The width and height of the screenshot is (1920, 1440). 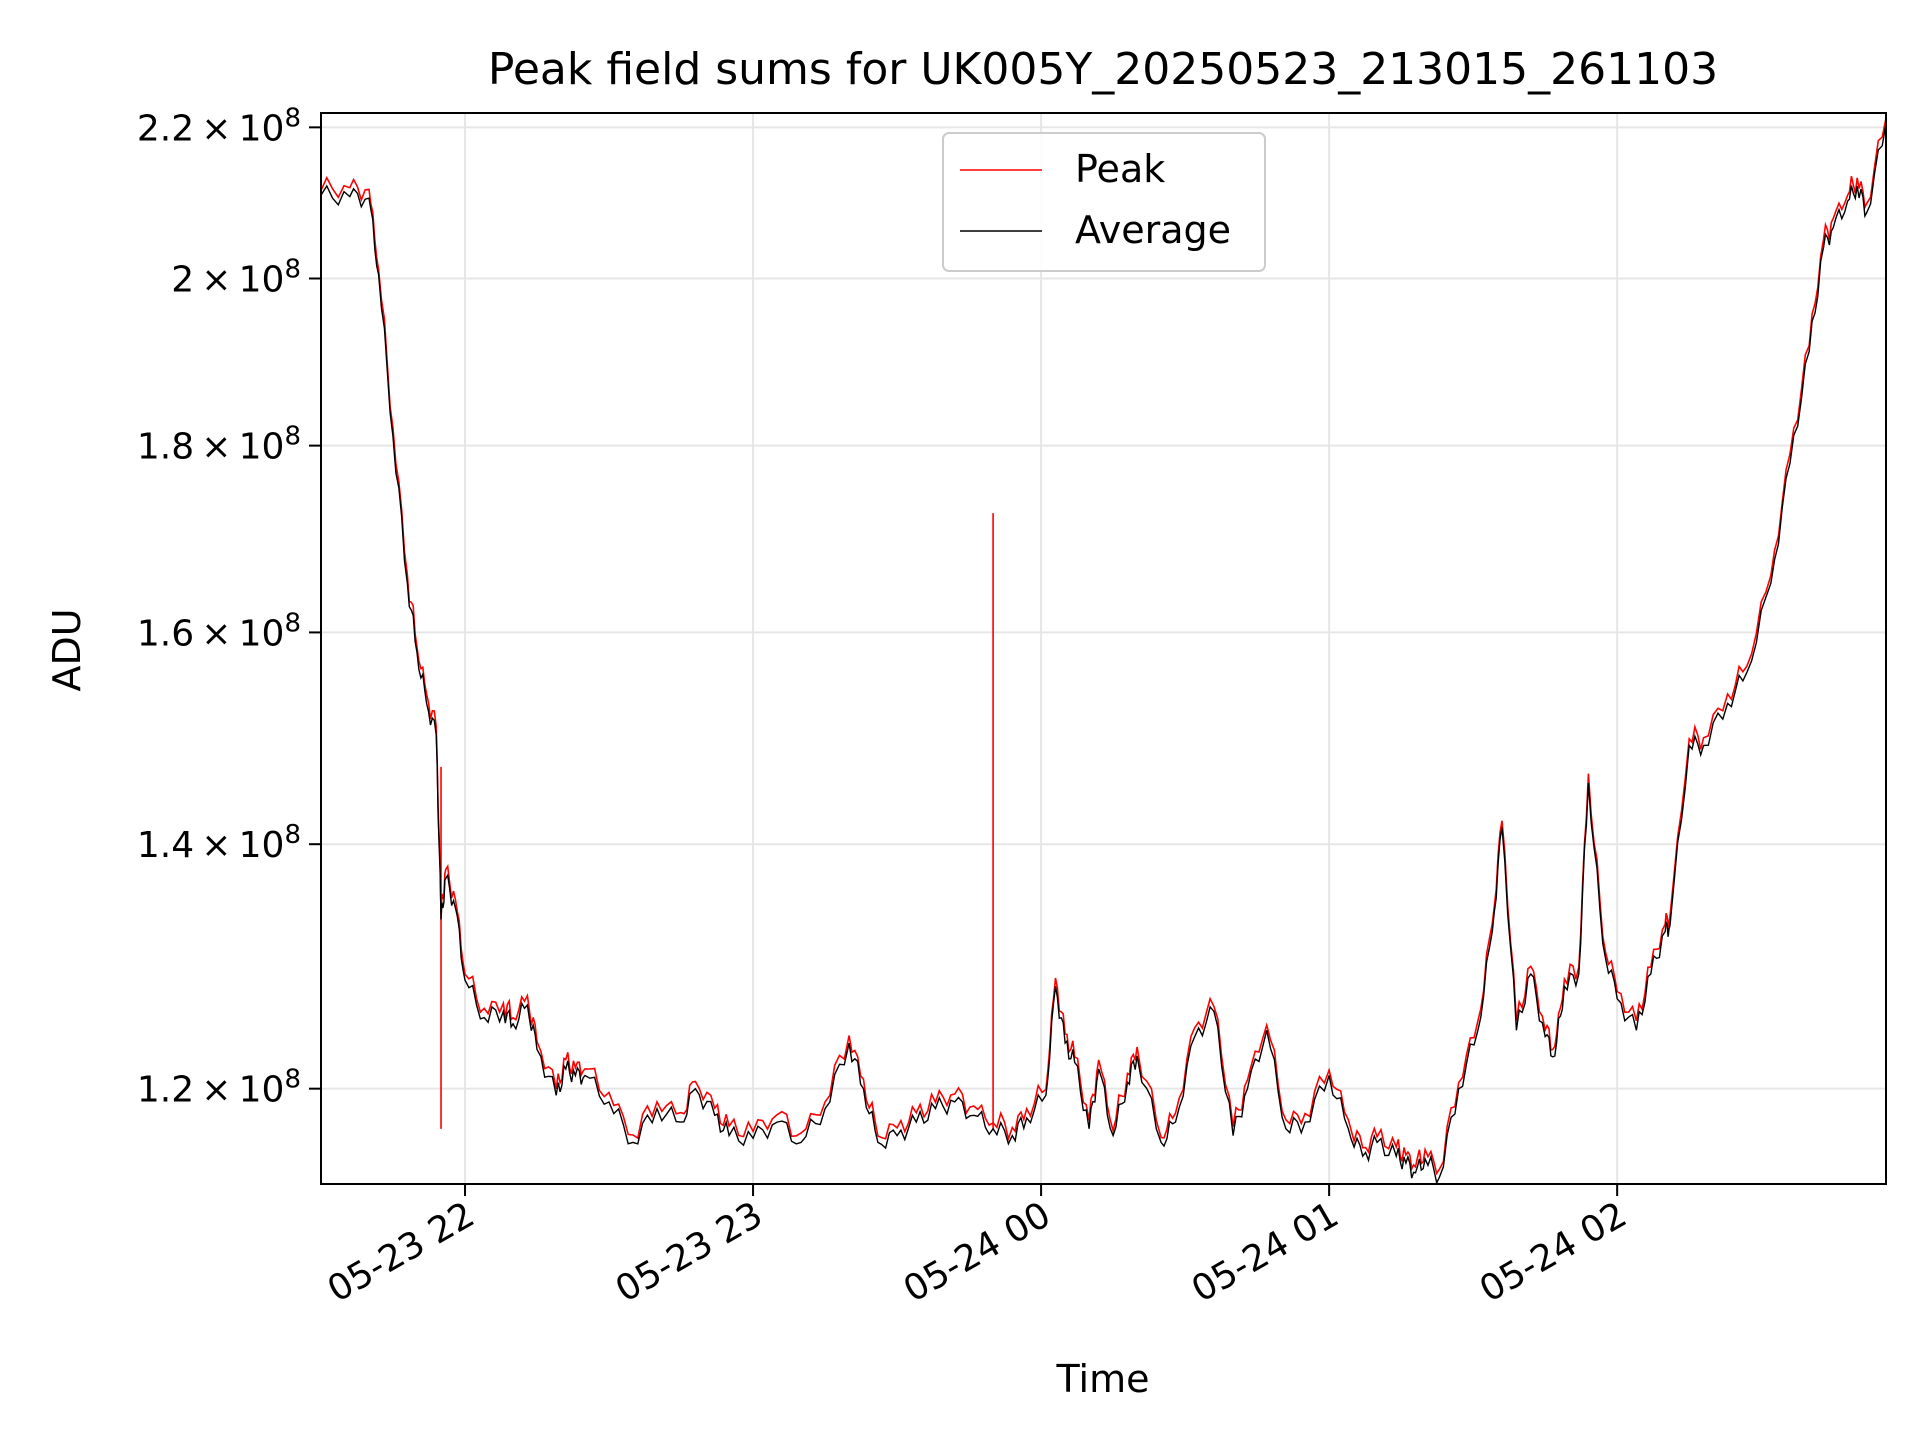 I want to click on legend-average-label: Average, so click(x=1153, y=230).